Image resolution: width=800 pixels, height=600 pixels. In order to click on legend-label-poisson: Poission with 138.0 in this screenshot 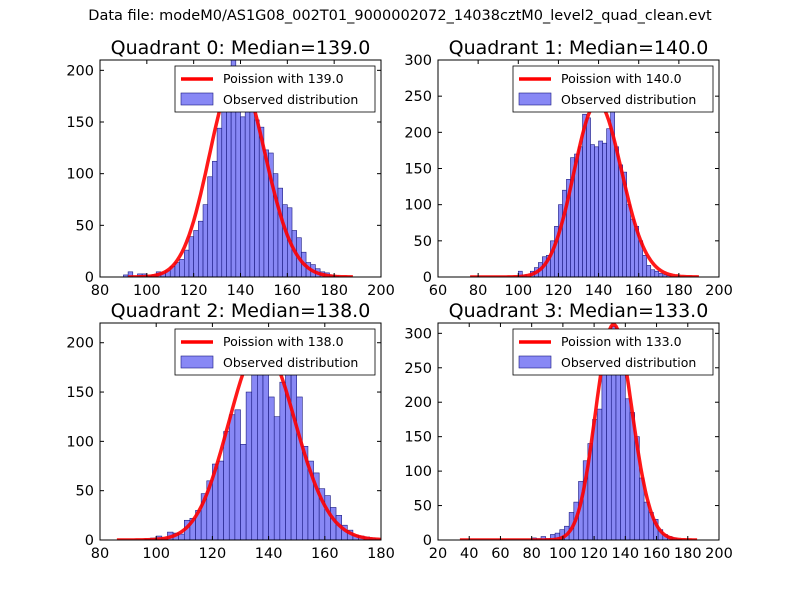, I will do `click(283, 341)`.